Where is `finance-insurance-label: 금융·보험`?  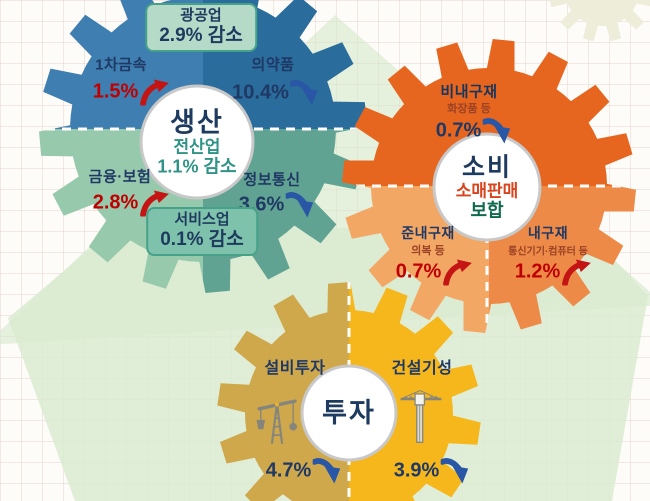
finance-insurance-label: 금융·보험 is located at coordinates (120, 177).